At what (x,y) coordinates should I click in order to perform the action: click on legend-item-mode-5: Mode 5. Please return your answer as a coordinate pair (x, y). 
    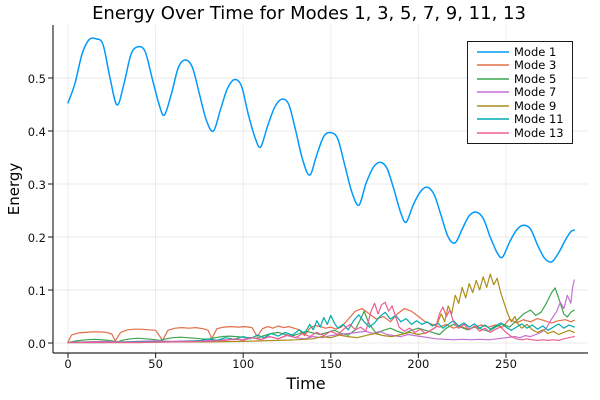
    Looking at the image, I should click on (522, 79).